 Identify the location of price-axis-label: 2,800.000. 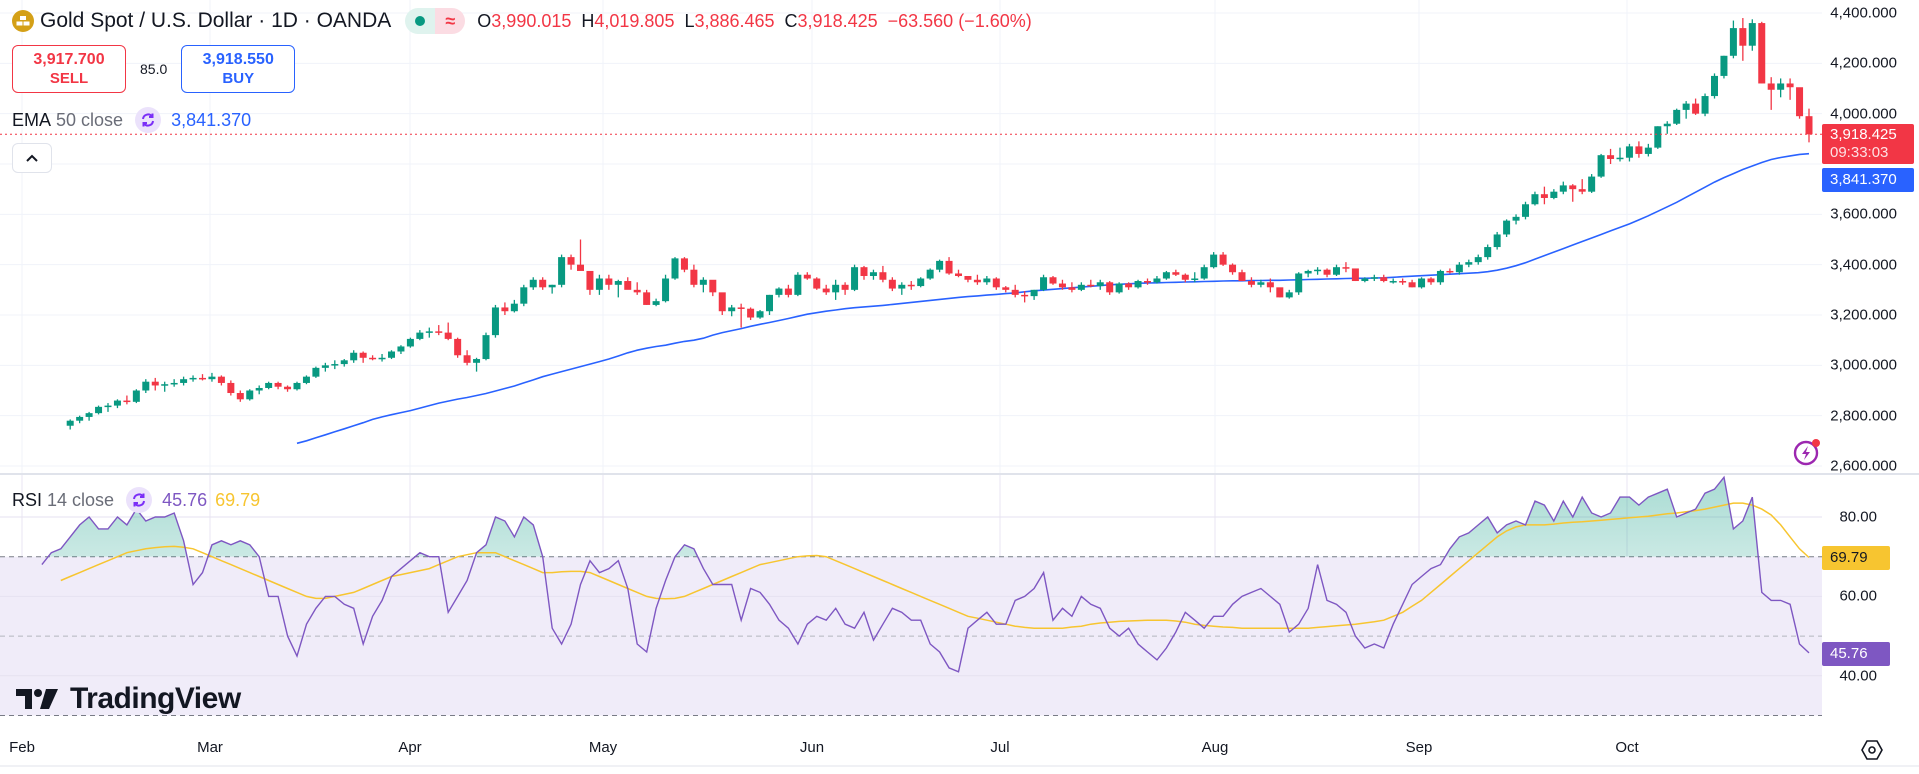
(1863, 416).